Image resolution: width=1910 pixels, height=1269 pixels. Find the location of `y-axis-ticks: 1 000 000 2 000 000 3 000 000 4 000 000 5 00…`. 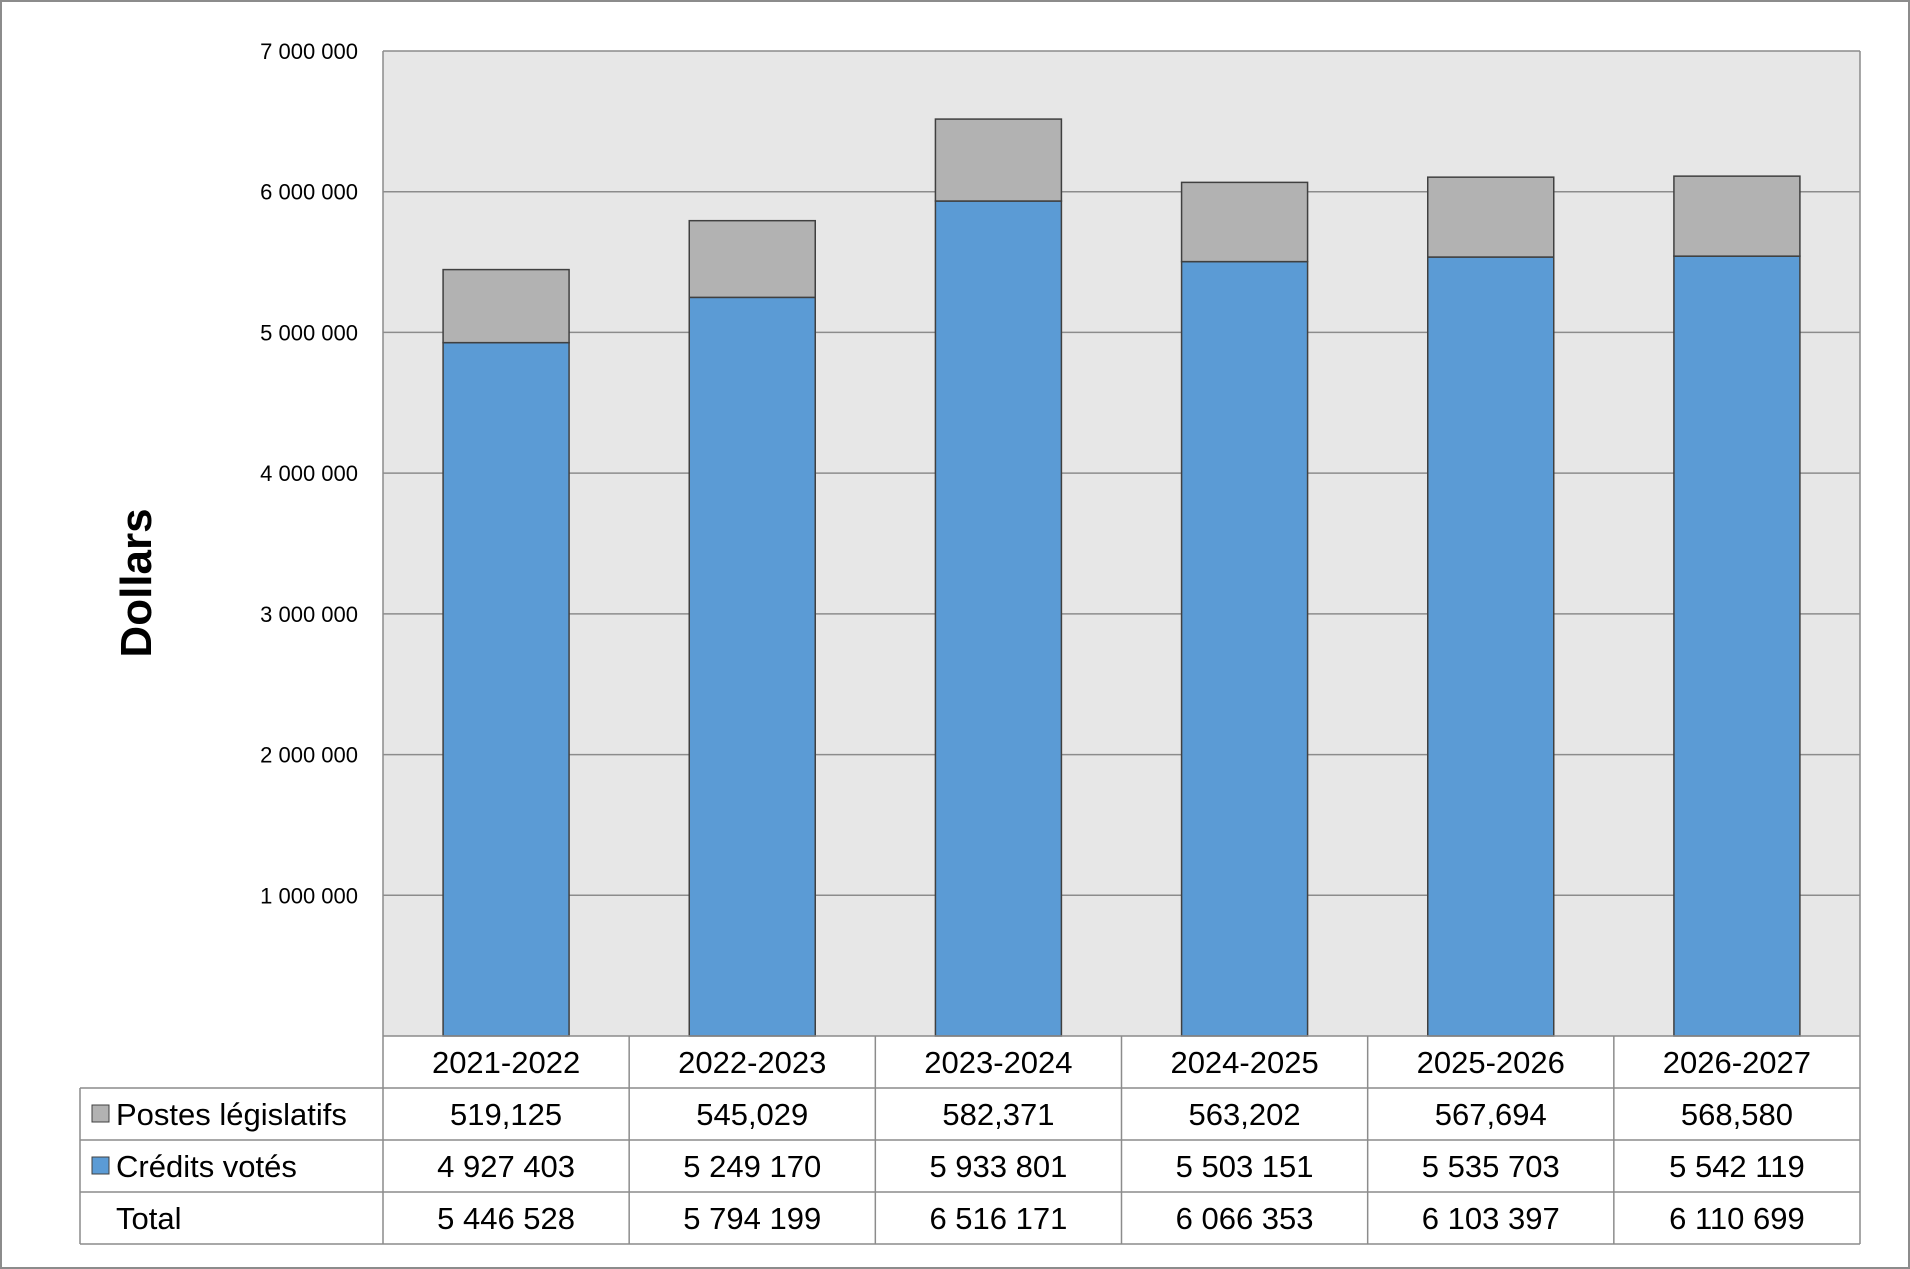

y-axis-ticks: 1 000 000 2 000 000 3 000 000 4 000 000 5 00… is located at coordinates (309, 473).